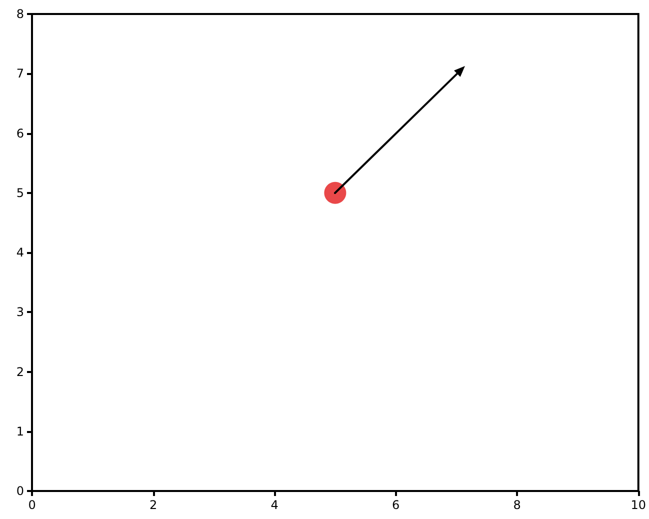  Describe the element at coordinates (638, 505) in the screenshot. I see `x-tick-label: 10` at that location.